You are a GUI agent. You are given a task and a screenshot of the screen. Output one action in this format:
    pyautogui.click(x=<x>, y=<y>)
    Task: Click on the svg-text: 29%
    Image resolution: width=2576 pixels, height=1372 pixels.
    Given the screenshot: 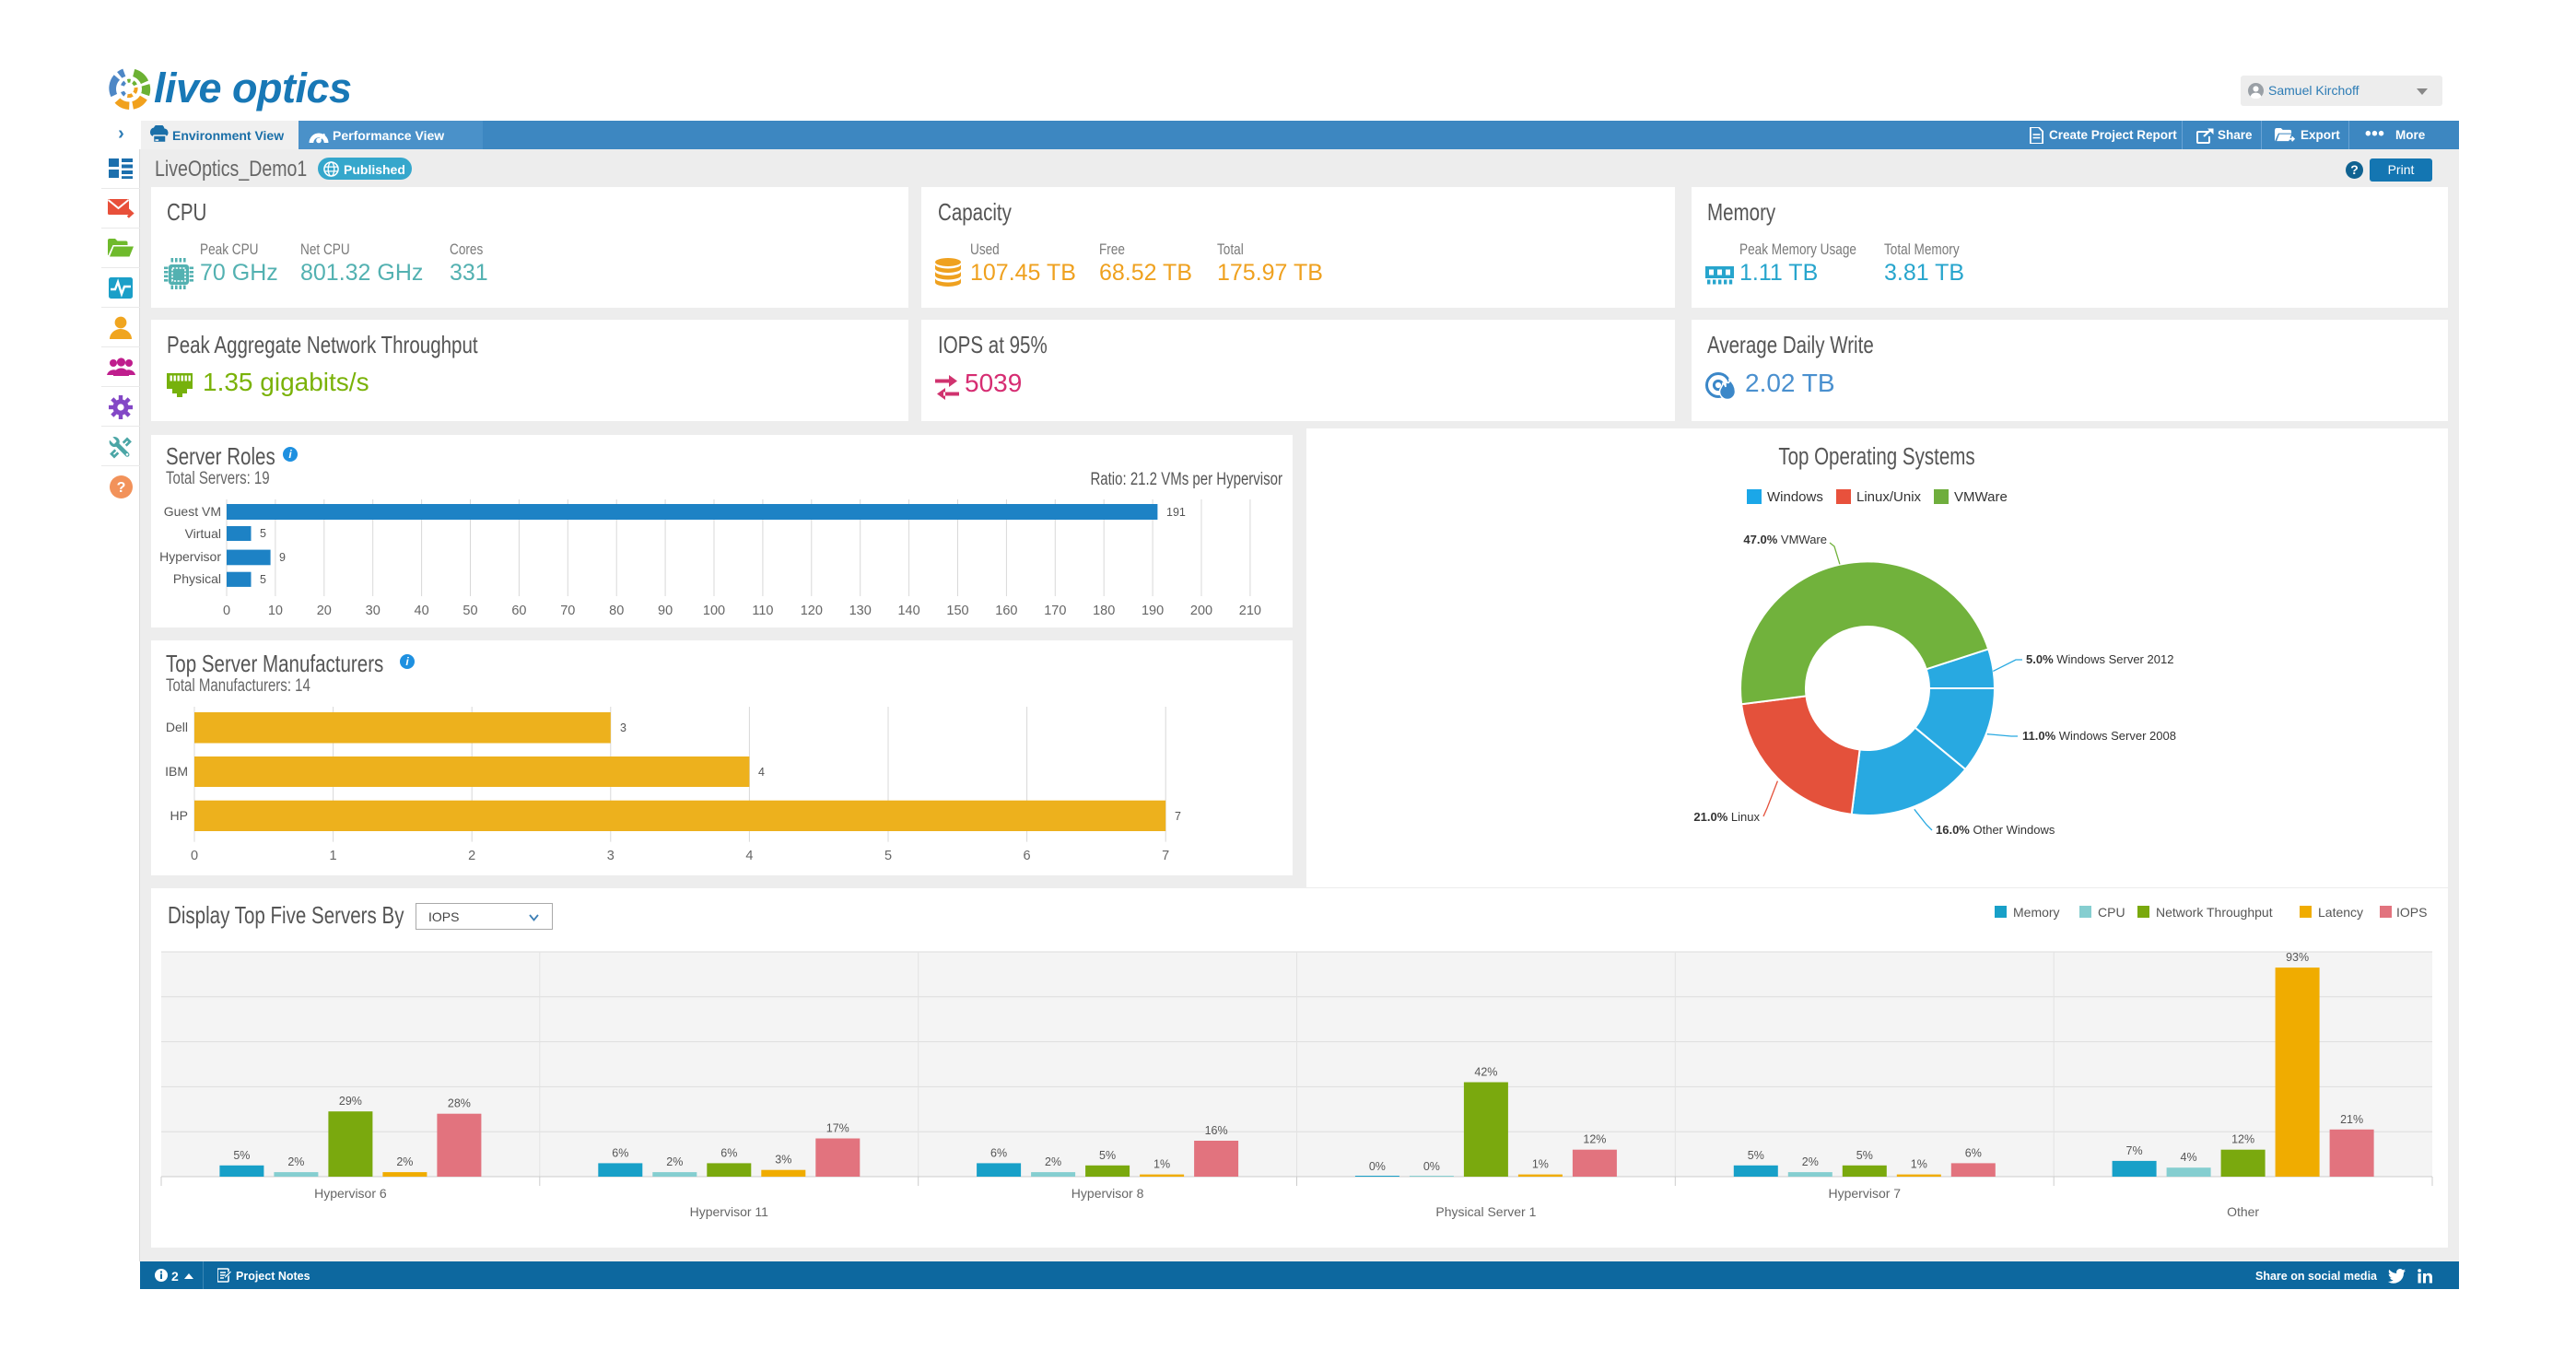 What is the action you would take?
    pyautogui.click(x=350, y=1101)
    